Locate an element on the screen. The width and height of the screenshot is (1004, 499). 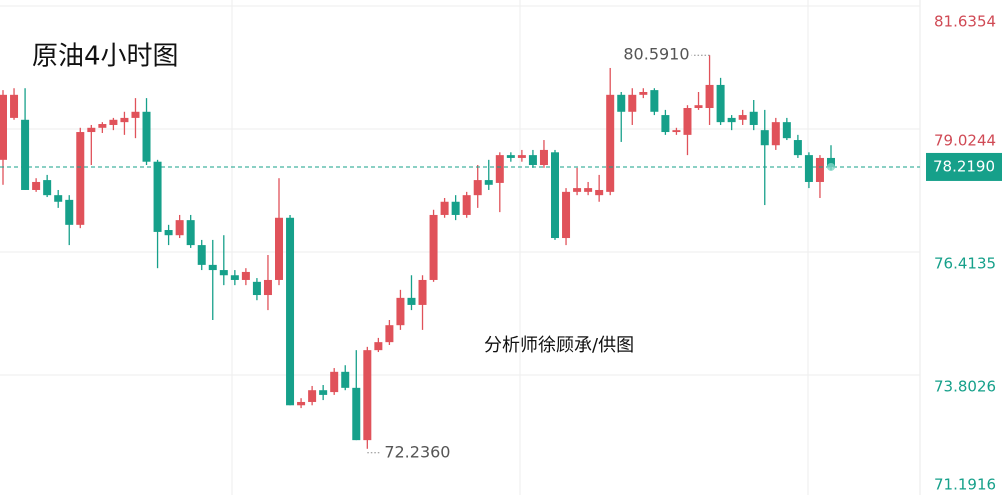
y-tick-label: 81.6354 is located at coordinates (965, 22).